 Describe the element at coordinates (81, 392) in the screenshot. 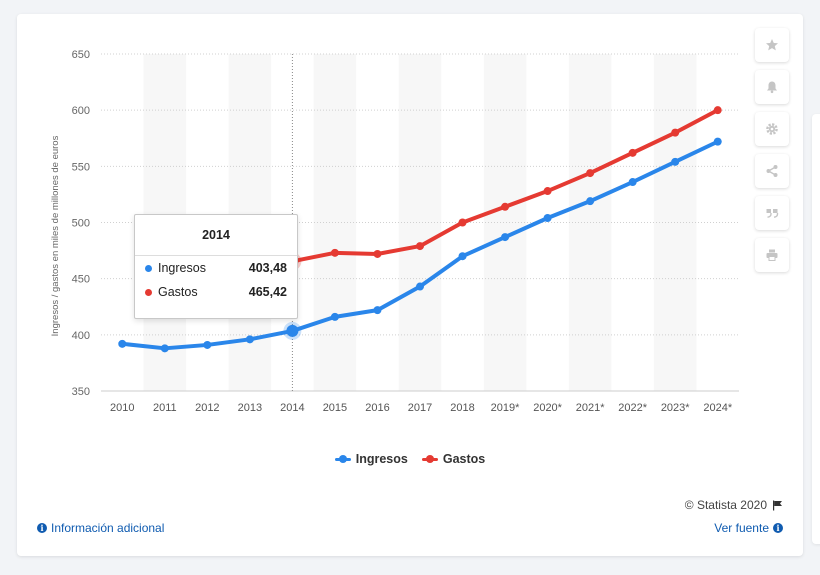

I see `y-tick-label: 350` at that location.